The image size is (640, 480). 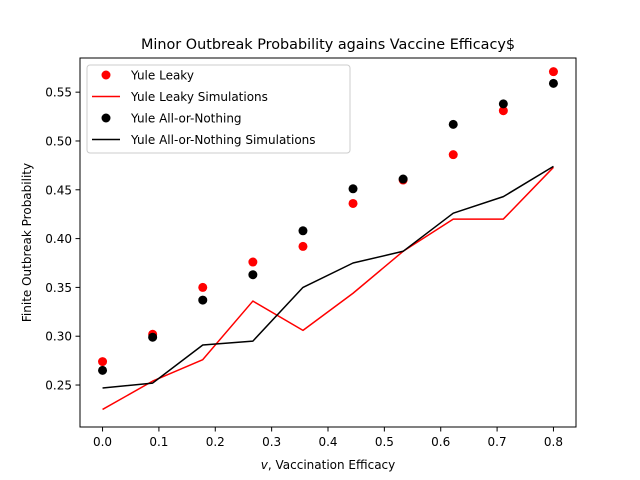 I want to click on x-tick-label: 0.4, so click(x=327, y=442).